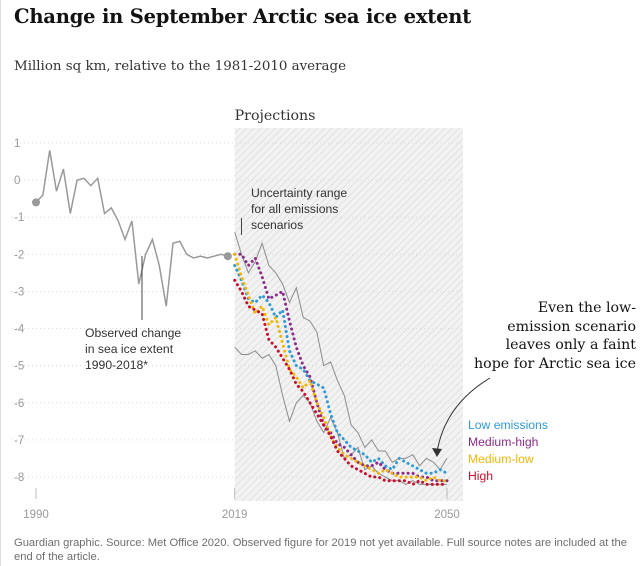 Image resolution: width=640 pixels, height=566 pixels. Describe the element at coordinates (19, 478) in the screenshot. I see `y-tick-label: -8` at that location.